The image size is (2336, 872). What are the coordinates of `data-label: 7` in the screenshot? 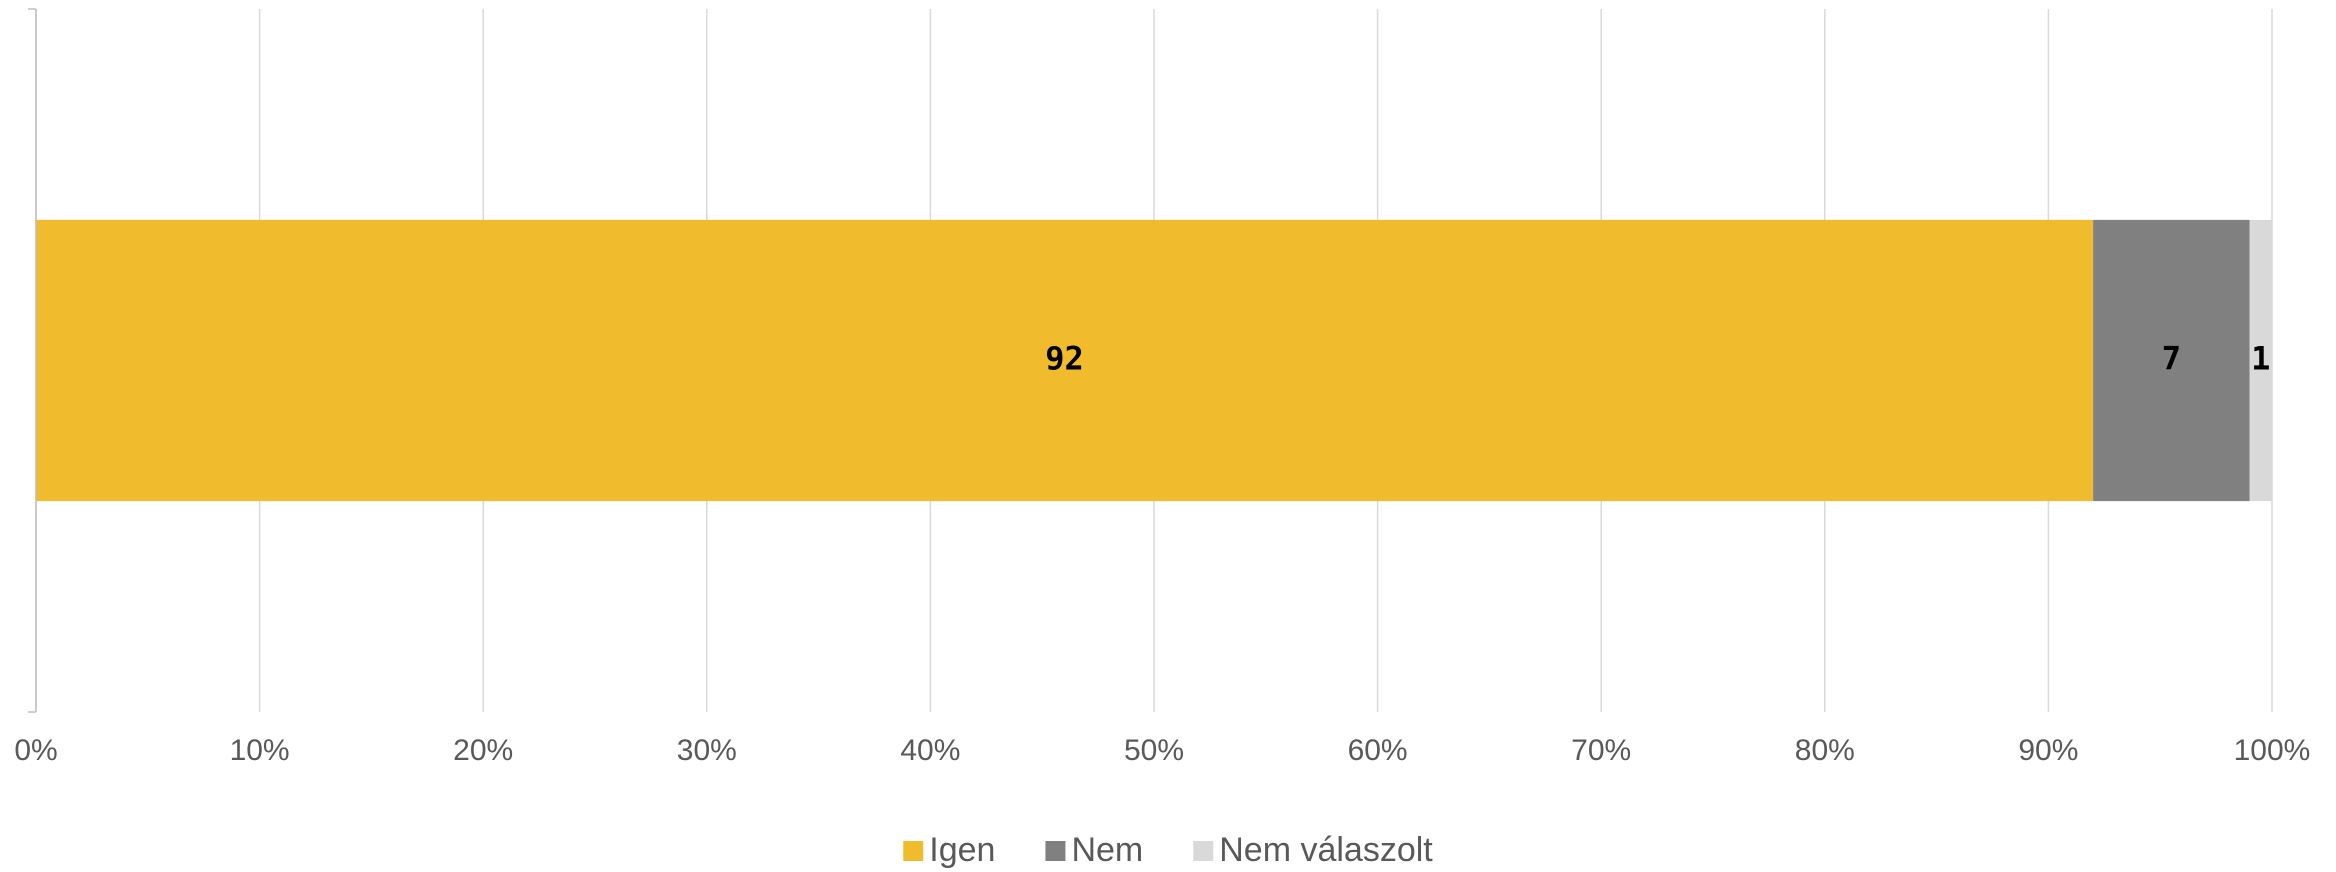 It's located at (2171, 359).